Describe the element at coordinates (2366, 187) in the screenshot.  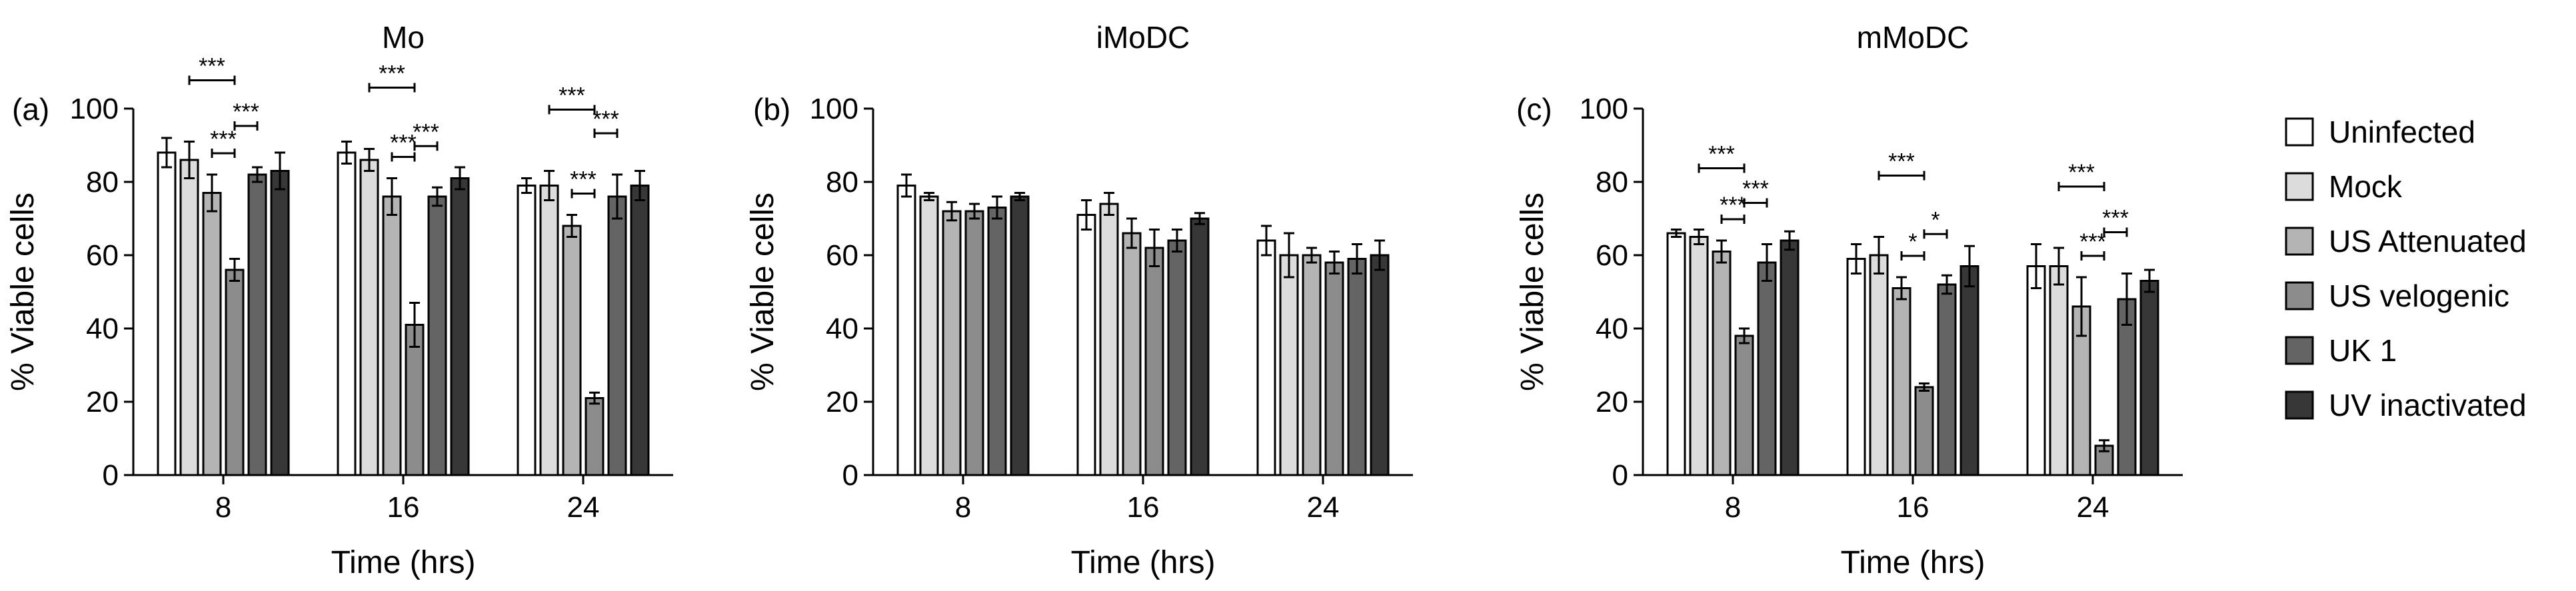
I see `legend-label: Mock` at that location.